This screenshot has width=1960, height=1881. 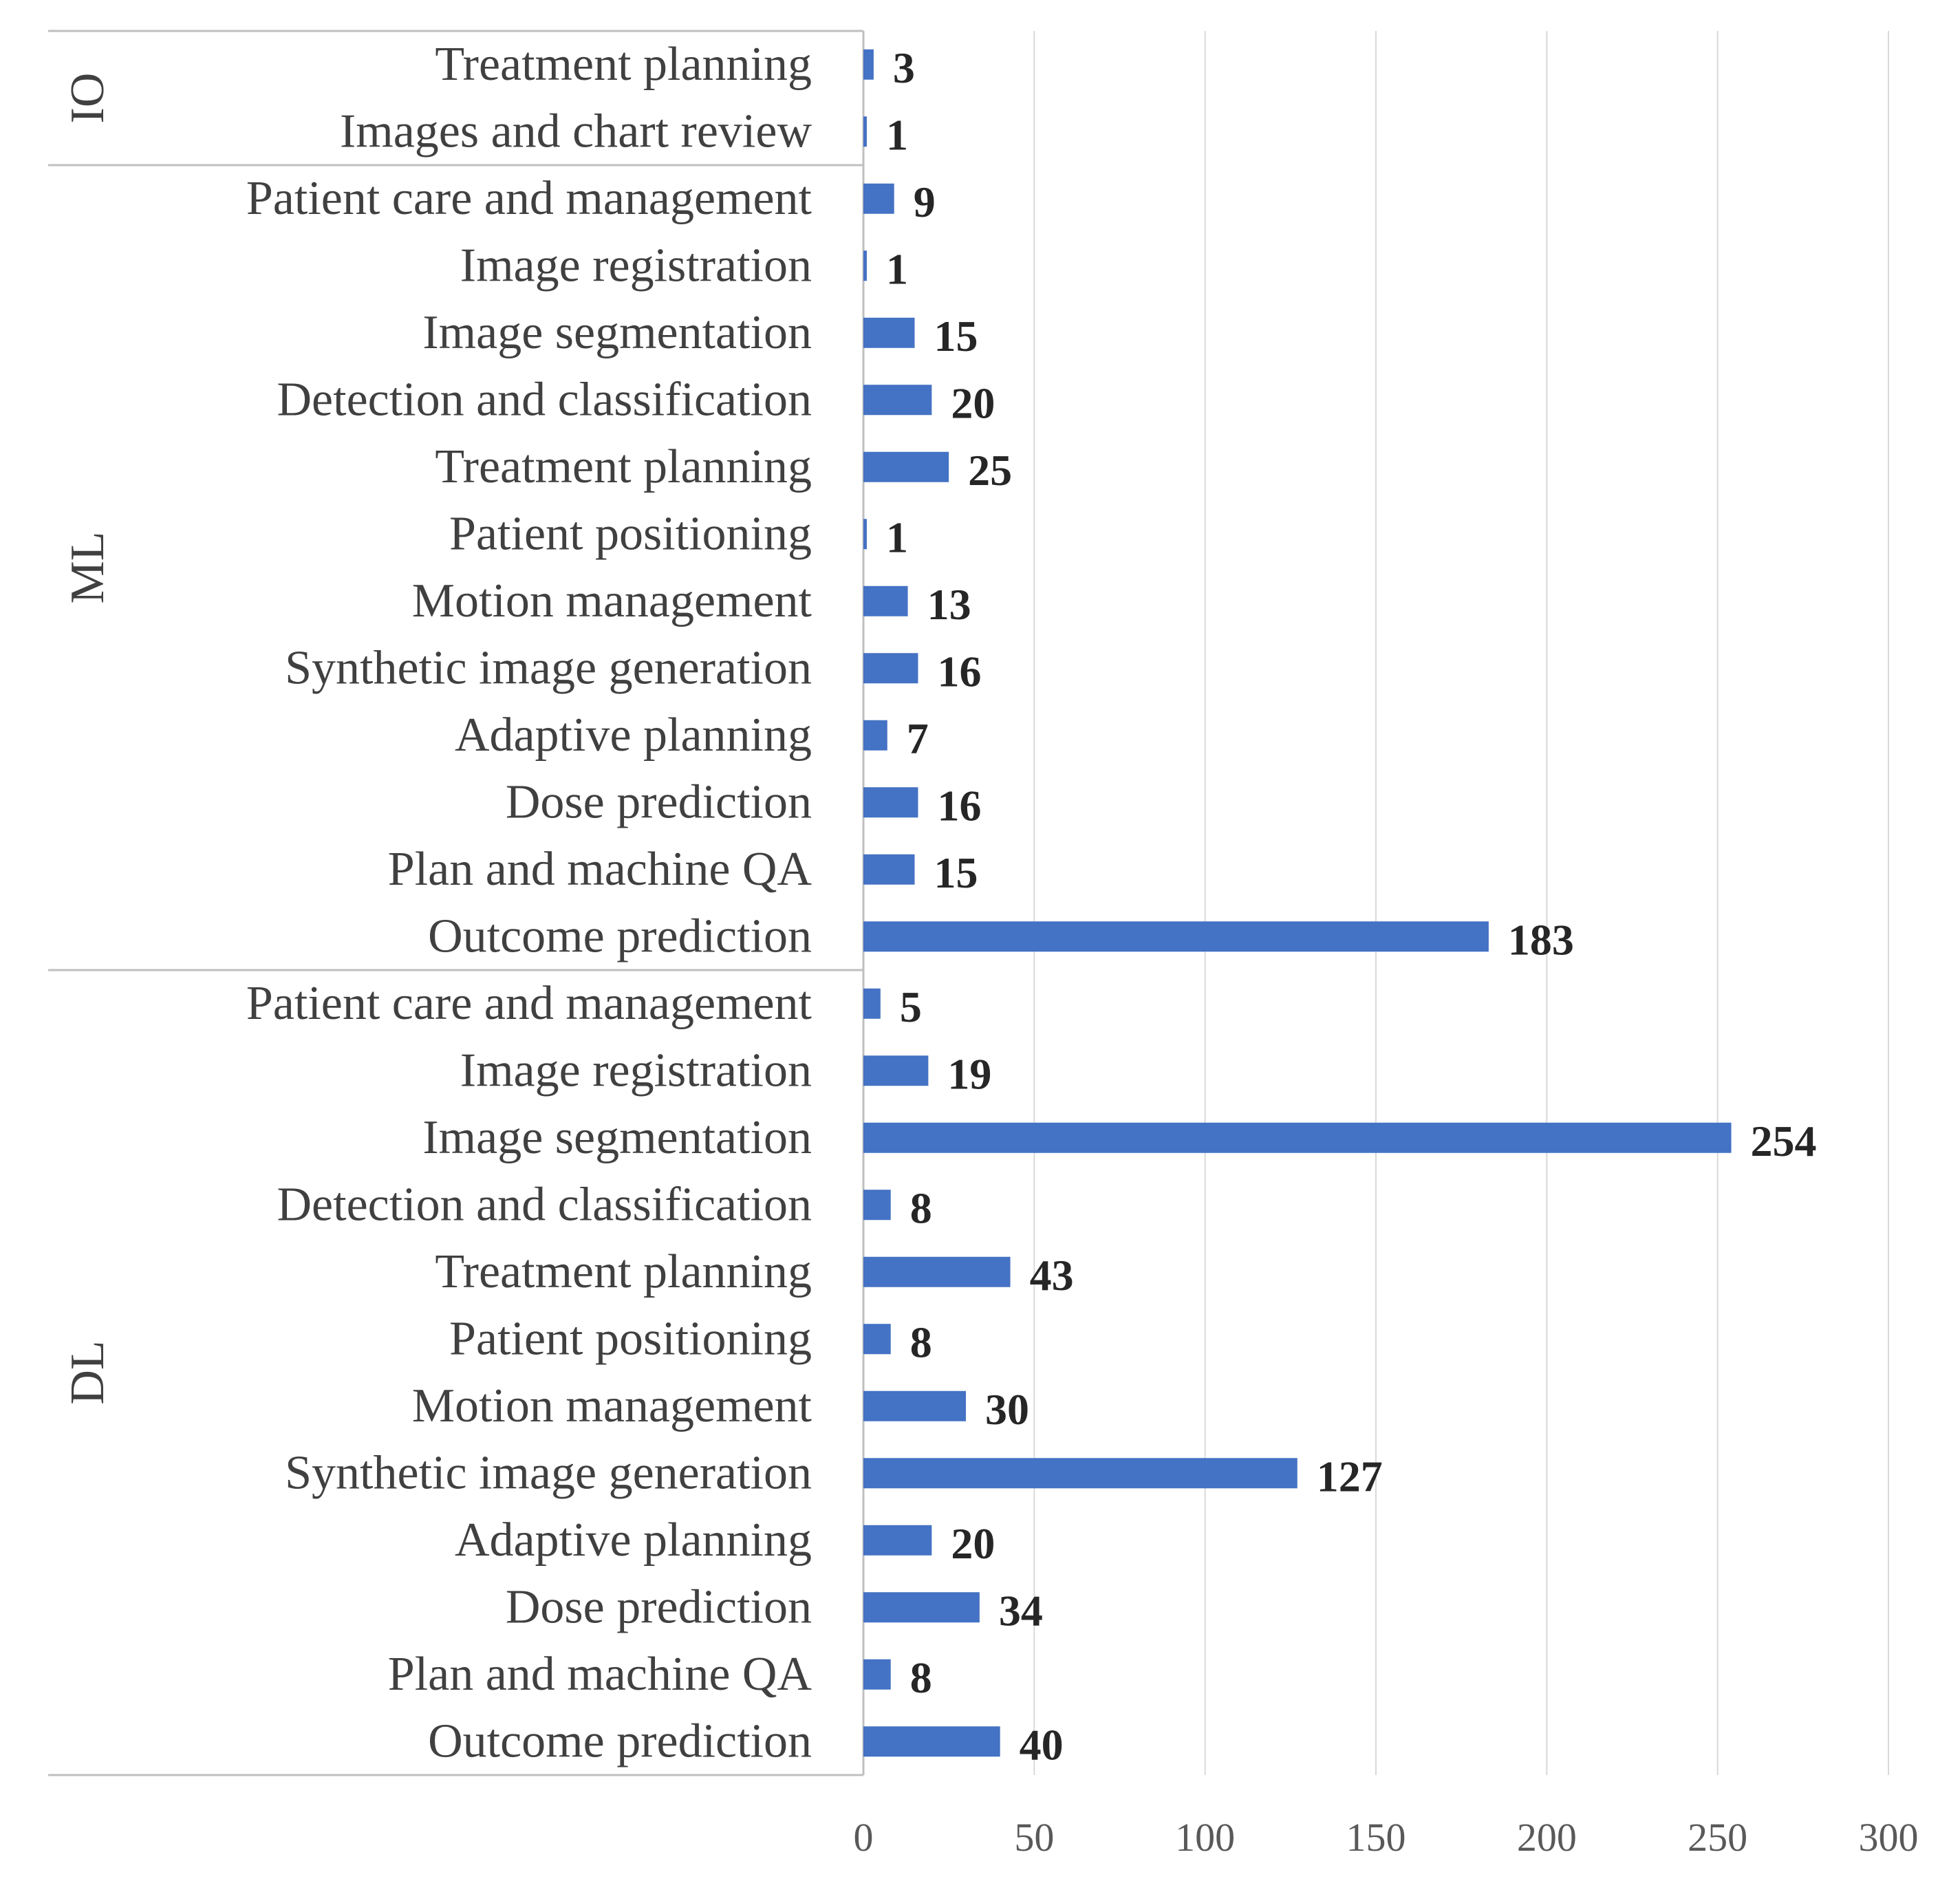 What do you see at coordinates (633, 736) in the screenshot?
I see `category-label-ml-9: Adaptive planning` at bounding box center [633, 736].